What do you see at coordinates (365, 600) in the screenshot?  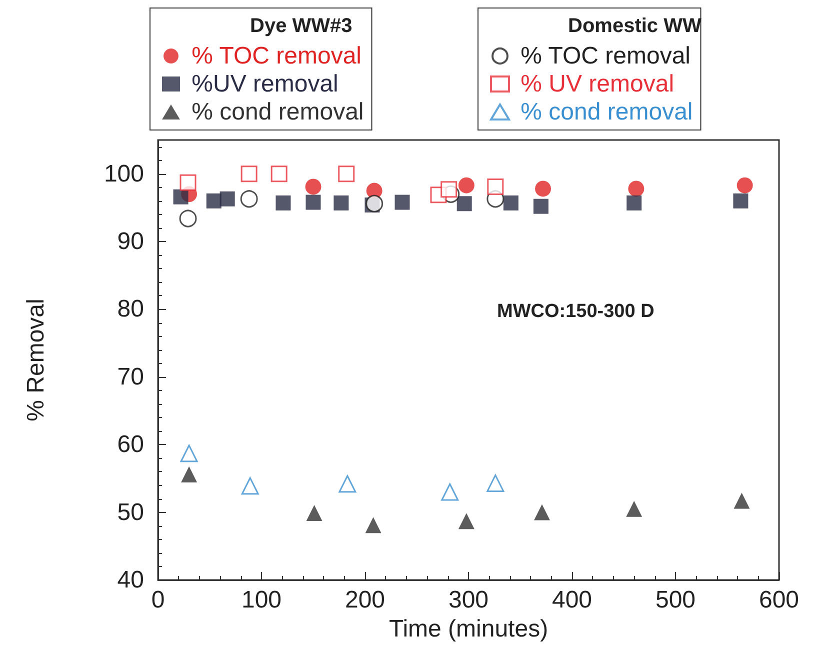 I see `x-tick-label: 200` at bounding box center [365, 600].